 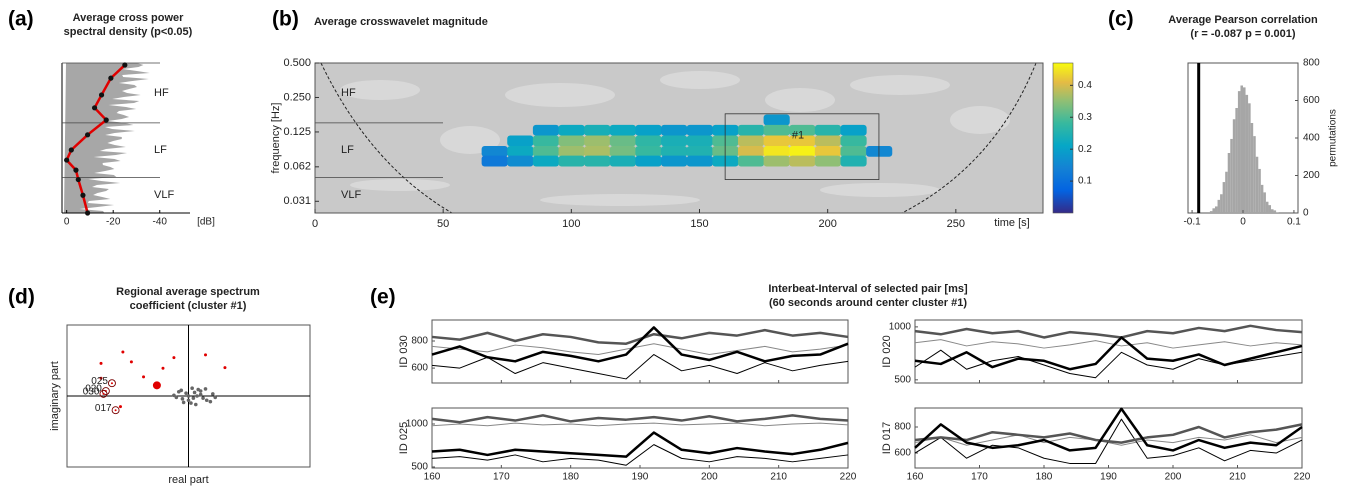 What do you see at coordinates (1085, 181) in the screenshot?
I see `colorbar-tick-label: 0.1` at bounding box center [1085, 181].